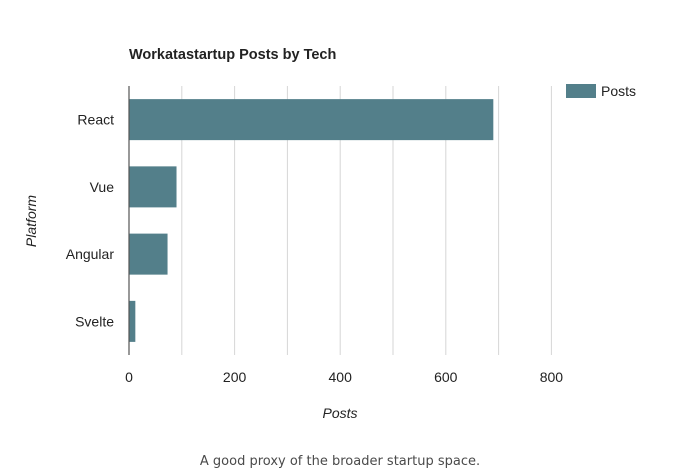 The width and height of the screenshot is (680, 473). What do you see at coordinates (341, 377) in the screenshot?
I see `x-tick-label: 400` at bounding box center [341, 377].